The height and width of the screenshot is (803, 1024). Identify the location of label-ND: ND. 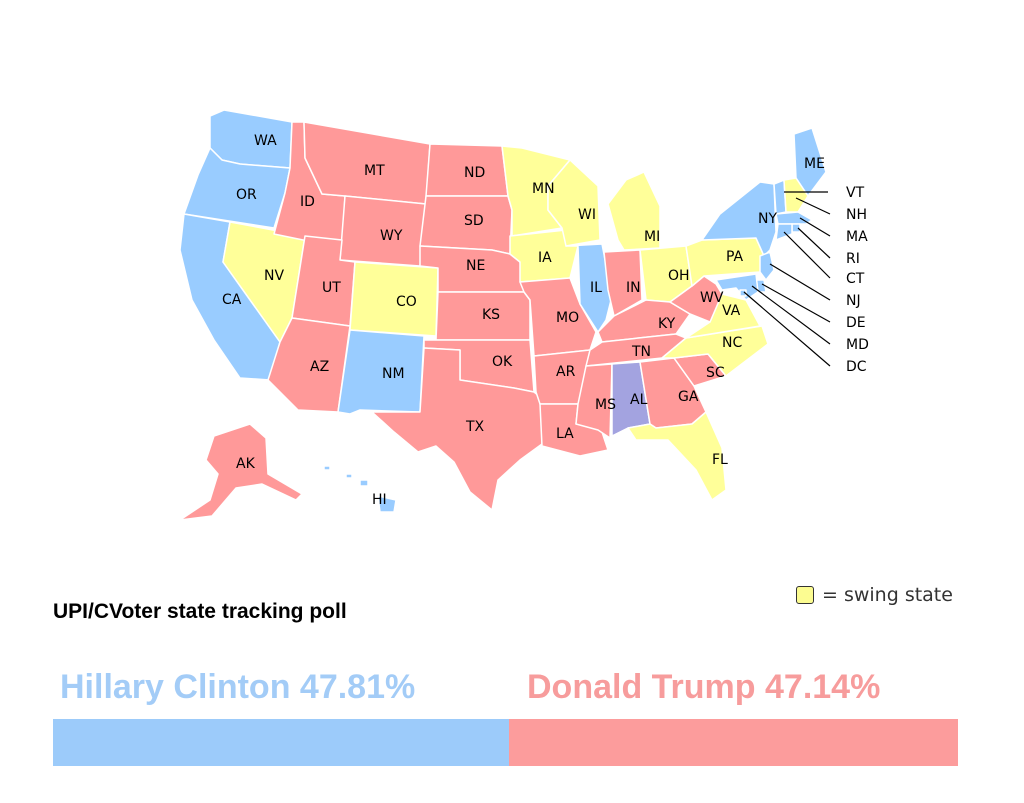
(474, 173).